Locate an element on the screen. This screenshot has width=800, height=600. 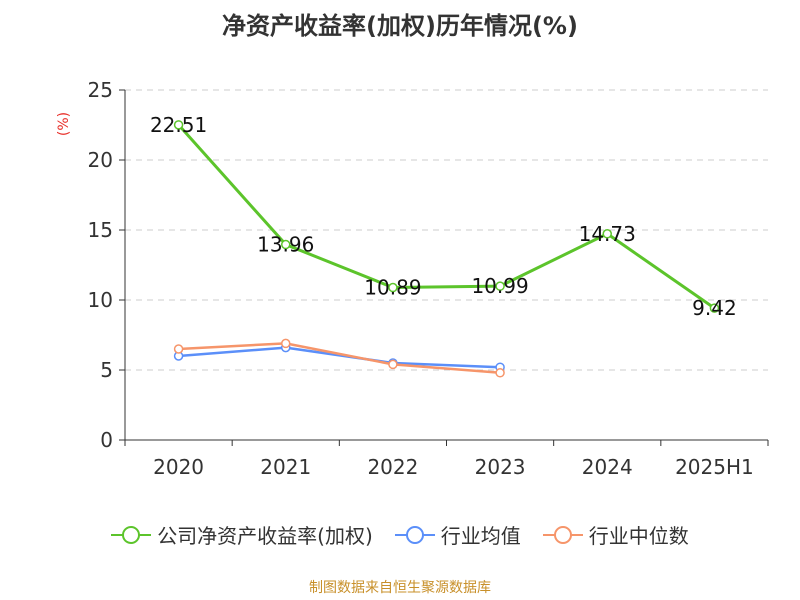
legend-item: 公司净资产收益率(加权) is located at coordinates (242, 534).